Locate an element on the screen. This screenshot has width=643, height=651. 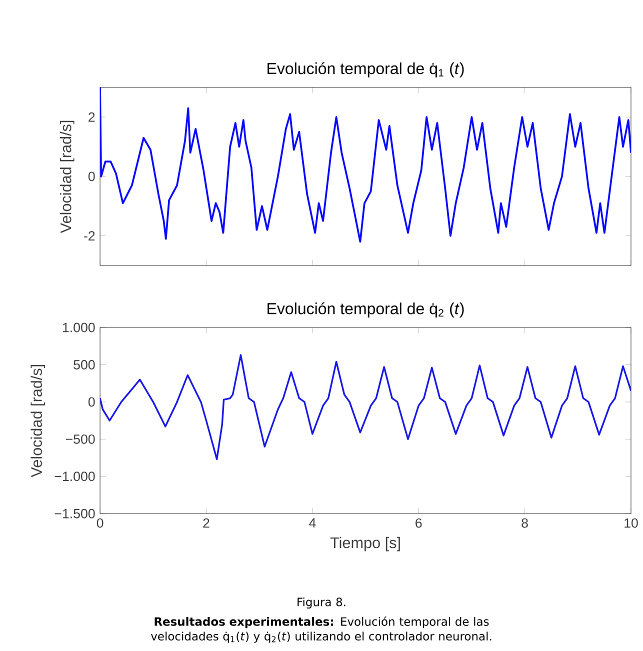
x-tick-label: 10 is located at coordinates (631, 523).